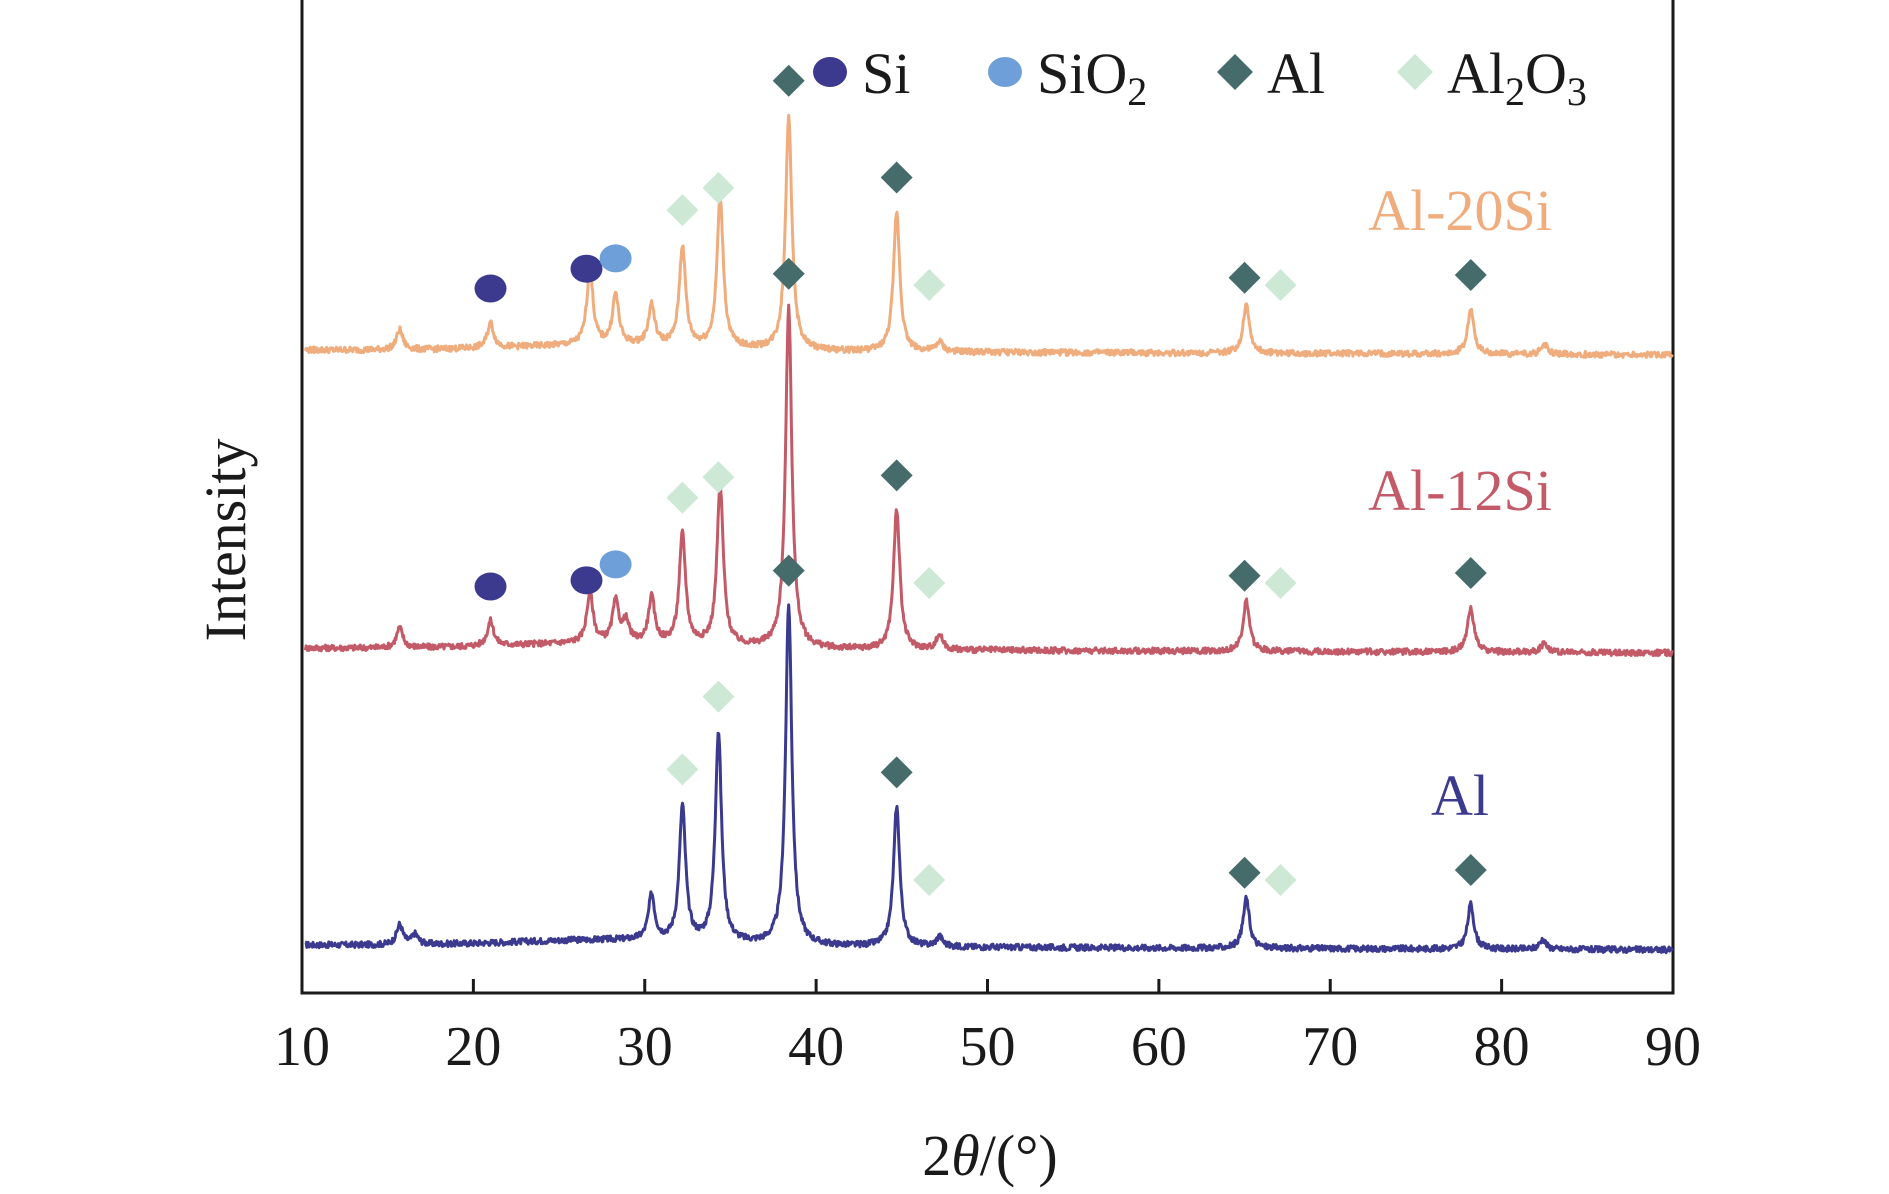 The image size is (1889, 1194). I want to click on legend-label: SiO2, so click(1092, 77).